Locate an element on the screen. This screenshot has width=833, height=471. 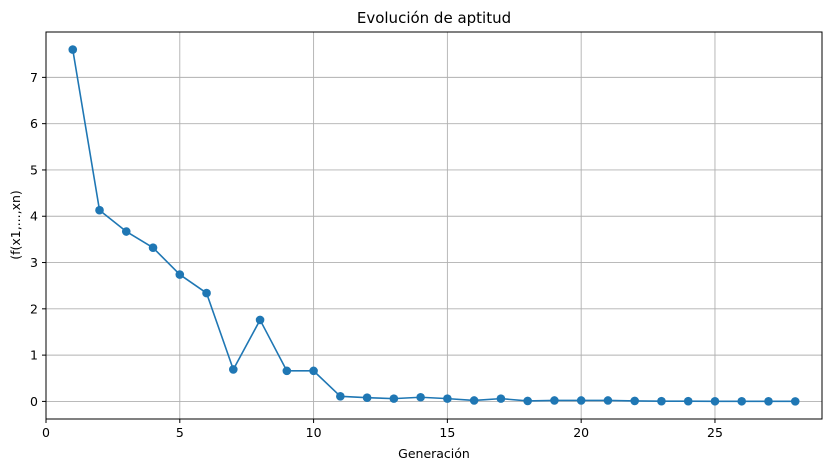
x-tick-label: 10 is located at coordinates (314, 432).